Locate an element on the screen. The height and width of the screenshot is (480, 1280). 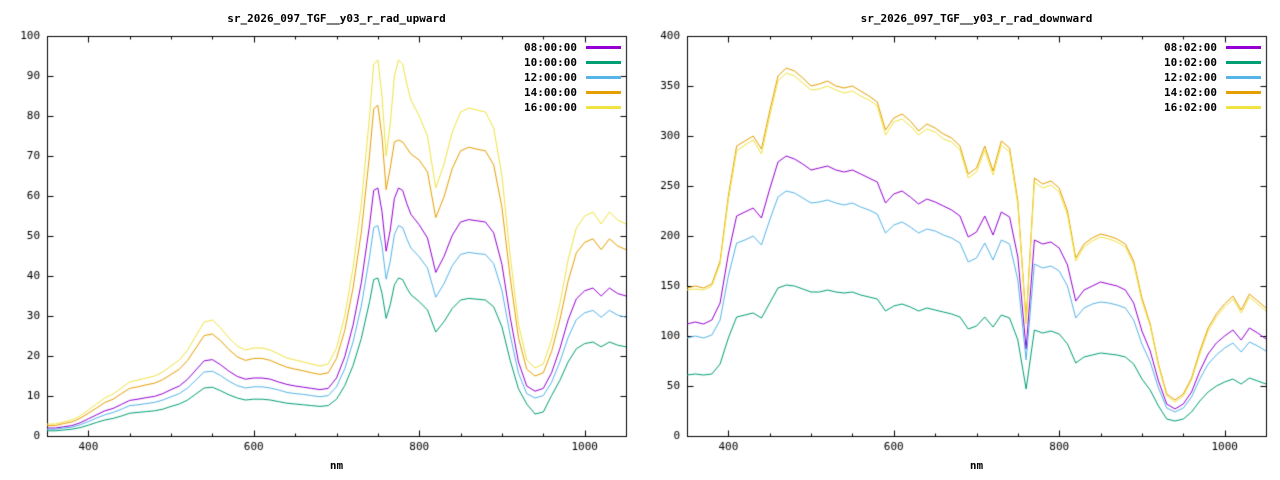
legend-label: 14:00:00 is located at coordinates (550, 92).